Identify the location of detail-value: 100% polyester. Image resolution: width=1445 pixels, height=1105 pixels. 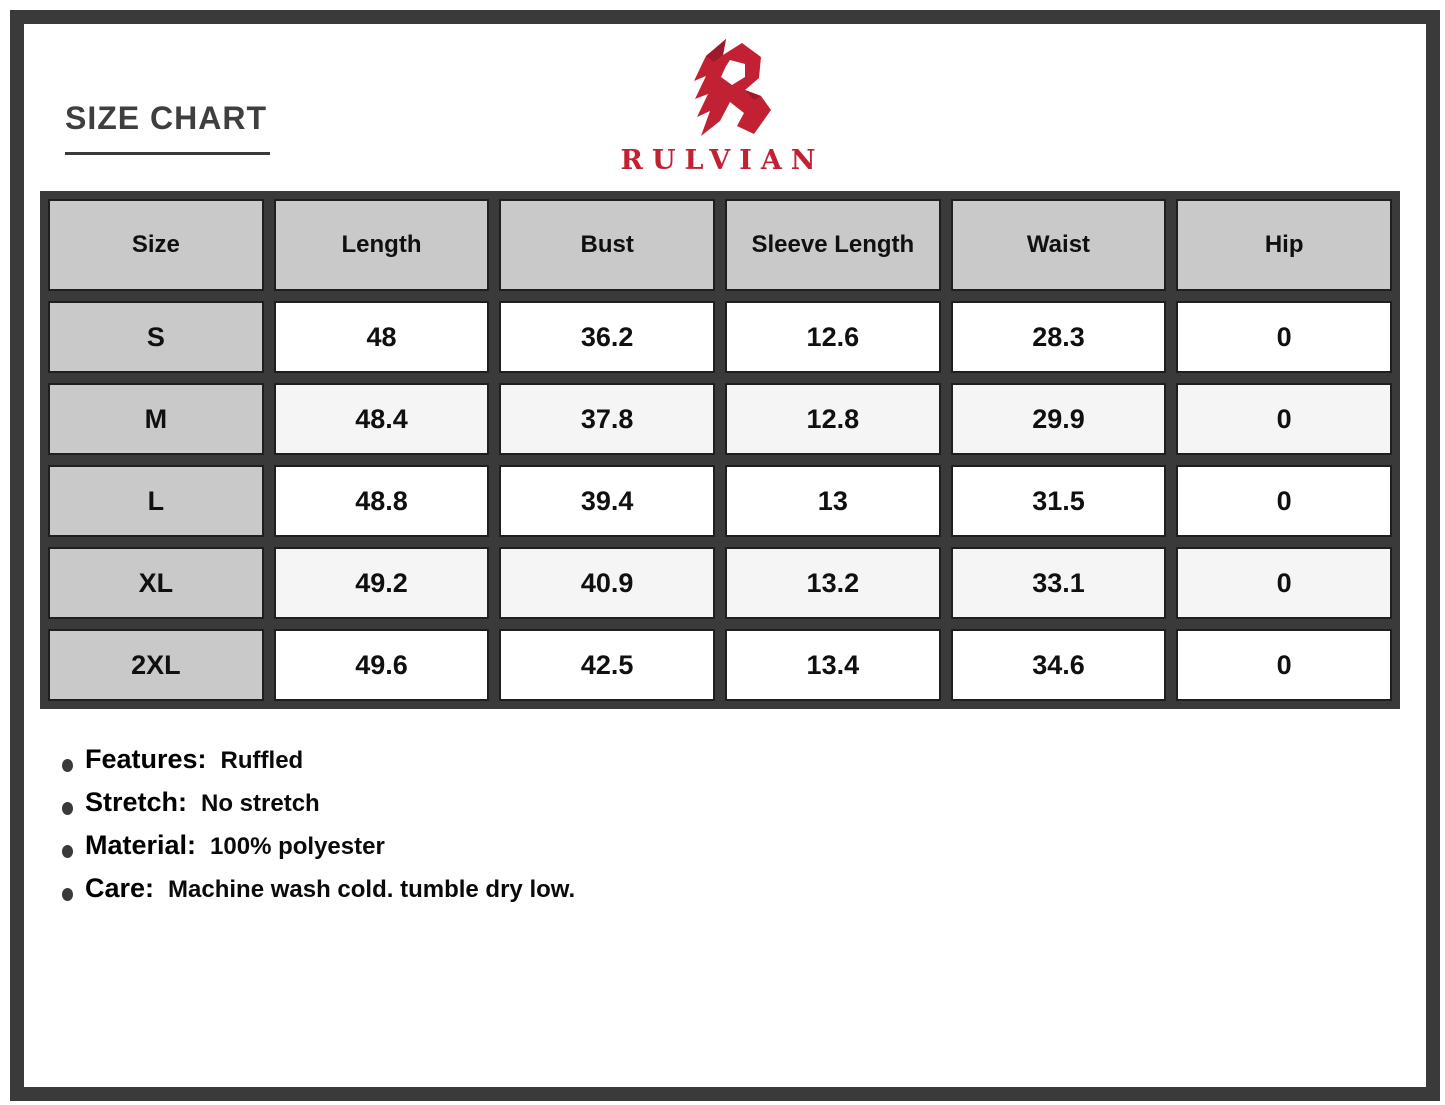
(297, 846).